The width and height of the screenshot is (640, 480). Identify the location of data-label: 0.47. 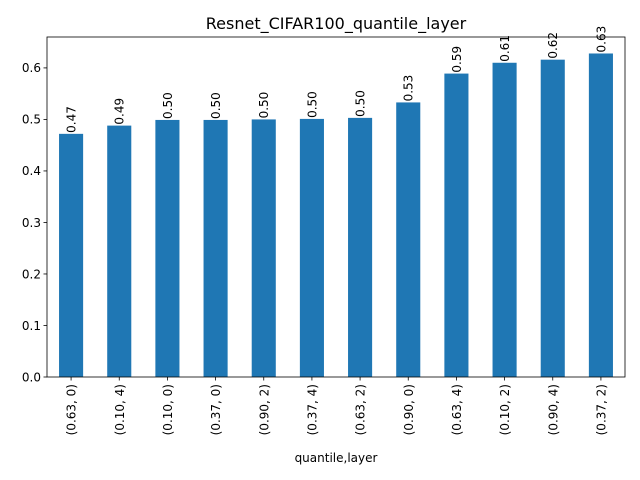
(72, 119).